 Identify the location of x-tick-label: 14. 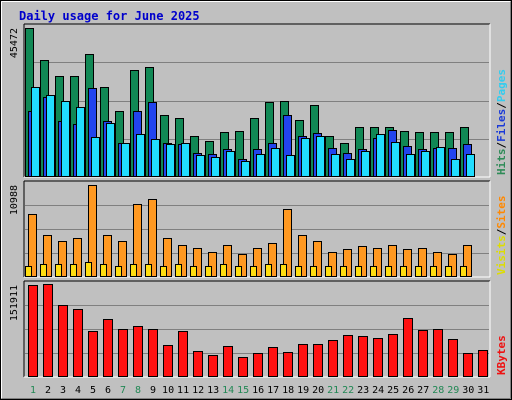
(228, 390).